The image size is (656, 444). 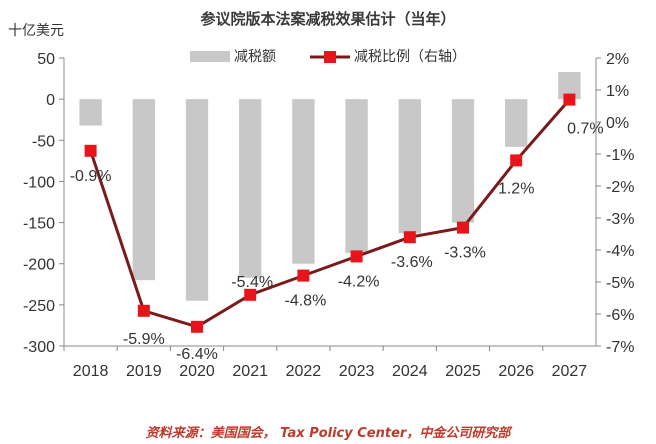 What do you see at coordinates (410, 371) in the screenshot?
I see `x-tick-label: 2024` at bounding box center [410, 371].